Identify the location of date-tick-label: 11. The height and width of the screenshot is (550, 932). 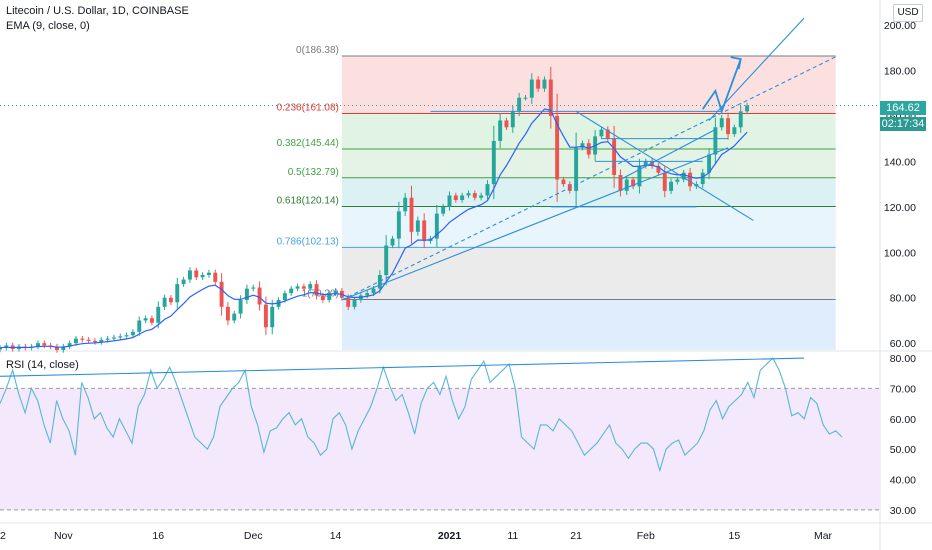
(512, 536).